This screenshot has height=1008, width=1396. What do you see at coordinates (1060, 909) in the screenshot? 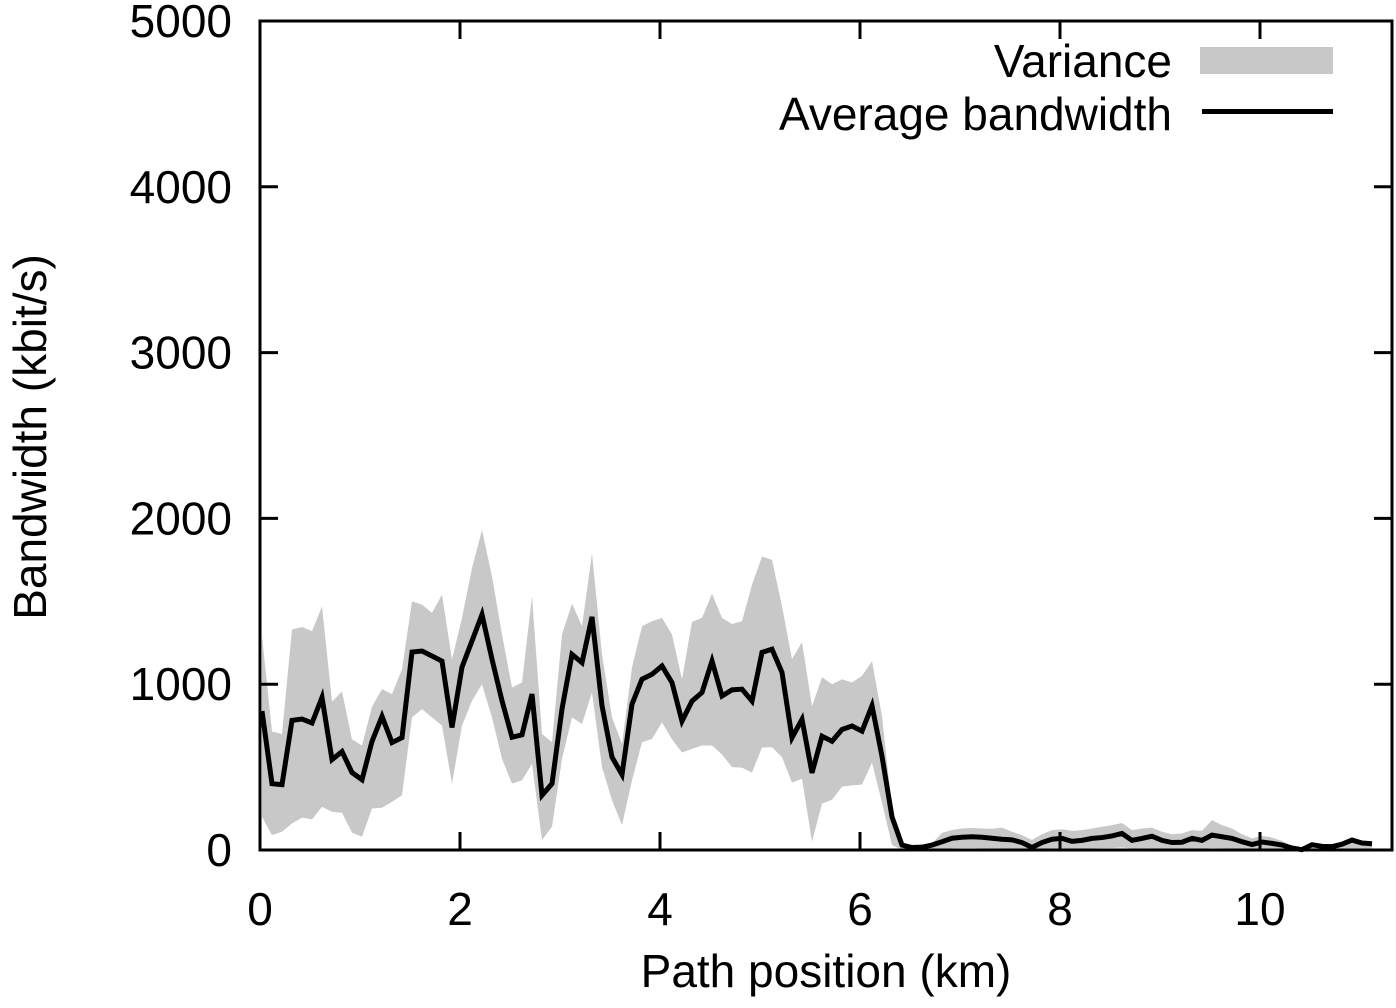
I see `x-tick-label: 8` at bounding box center [1060, 909].